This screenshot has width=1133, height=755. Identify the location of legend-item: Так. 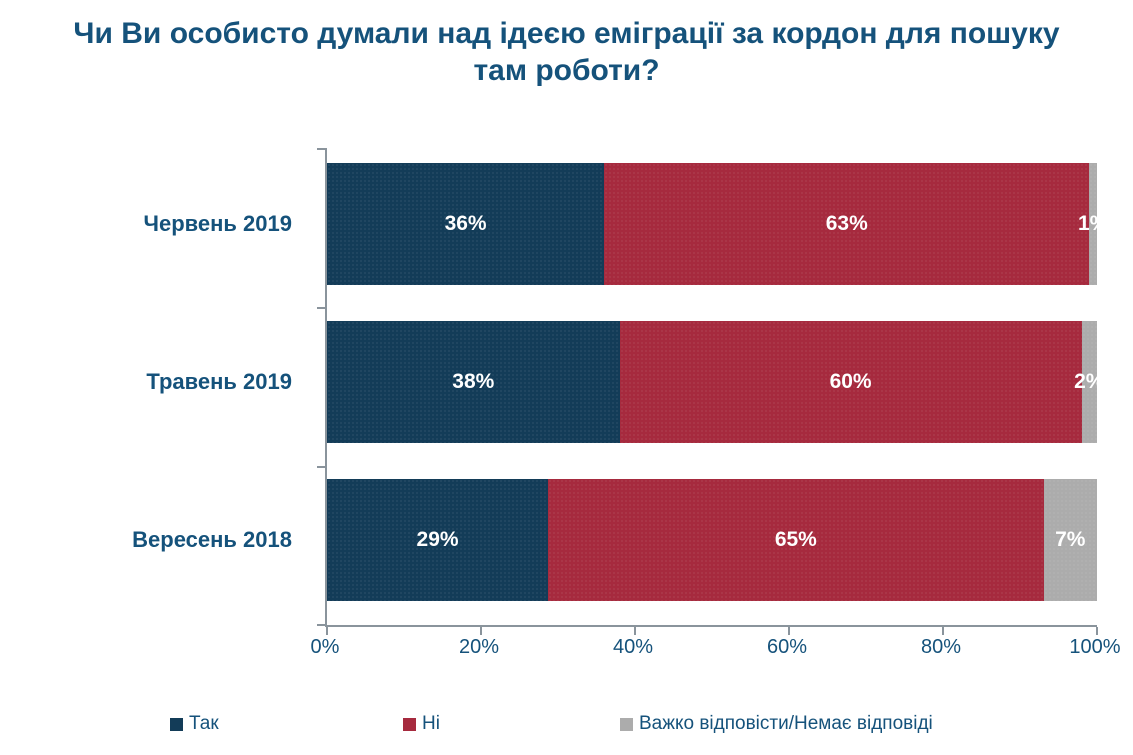
(194, 724).